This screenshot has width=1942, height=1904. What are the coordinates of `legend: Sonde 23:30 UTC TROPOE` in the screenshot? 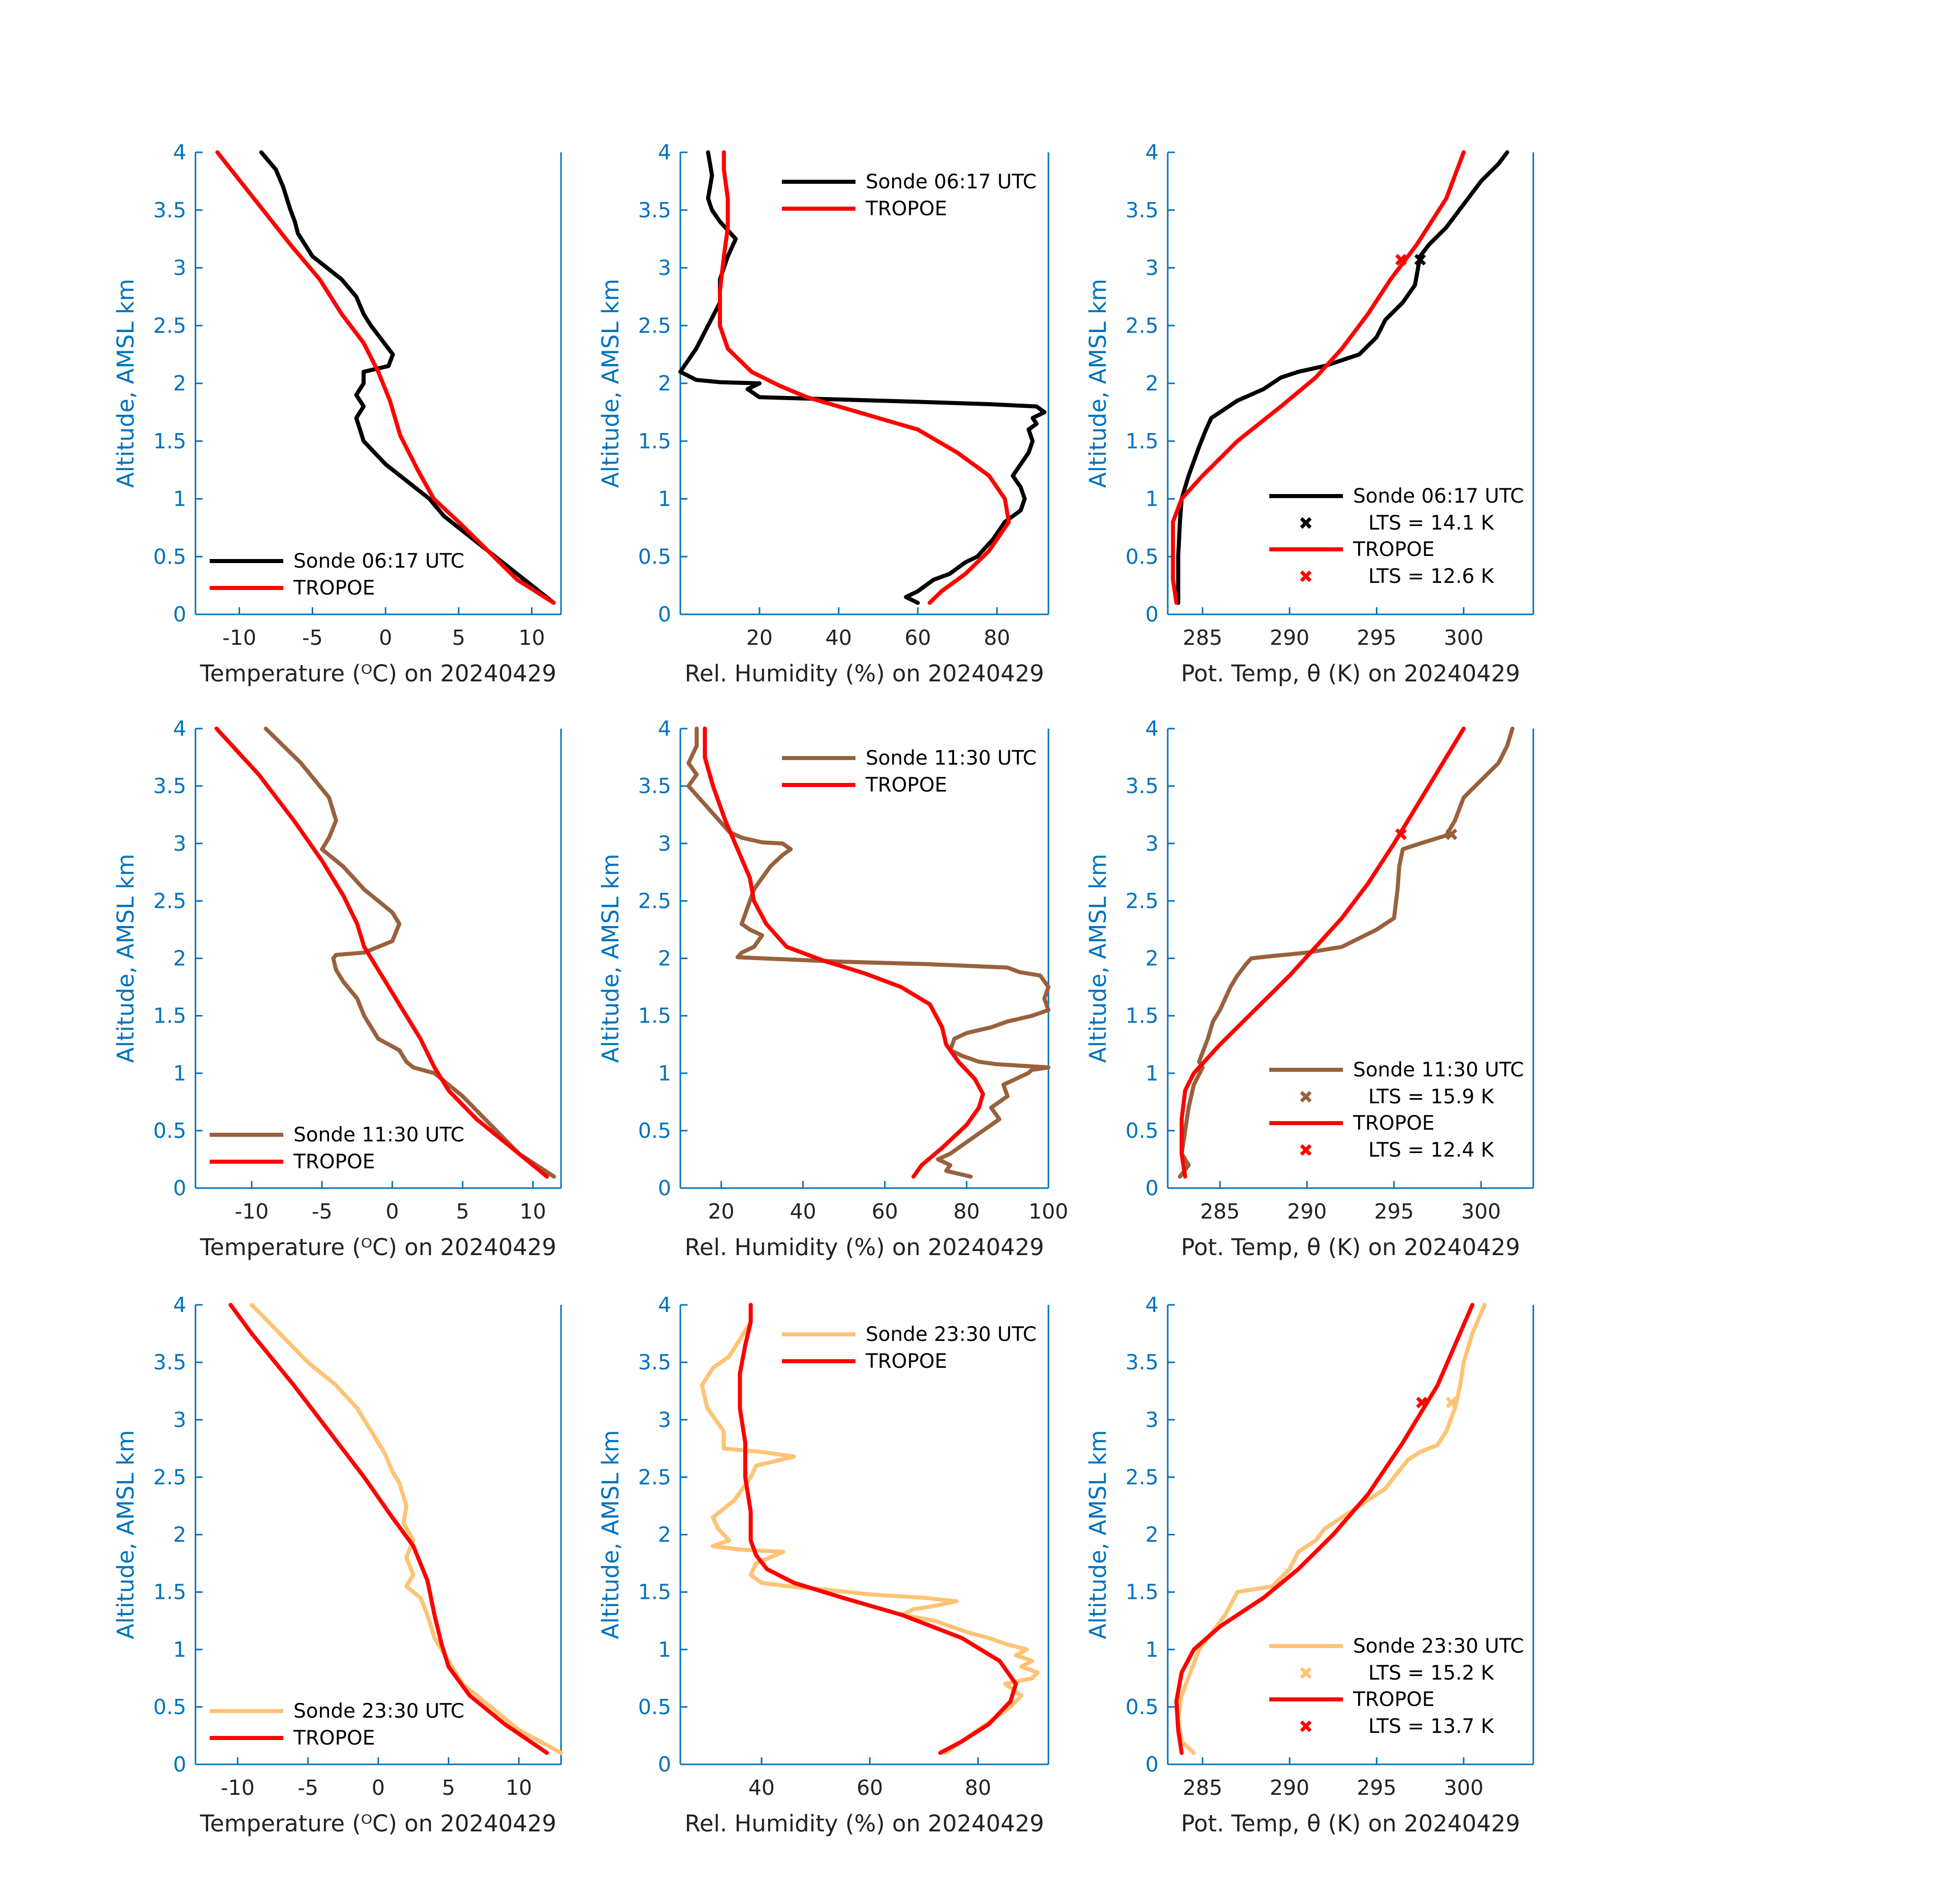 It's located at (909, 1348).